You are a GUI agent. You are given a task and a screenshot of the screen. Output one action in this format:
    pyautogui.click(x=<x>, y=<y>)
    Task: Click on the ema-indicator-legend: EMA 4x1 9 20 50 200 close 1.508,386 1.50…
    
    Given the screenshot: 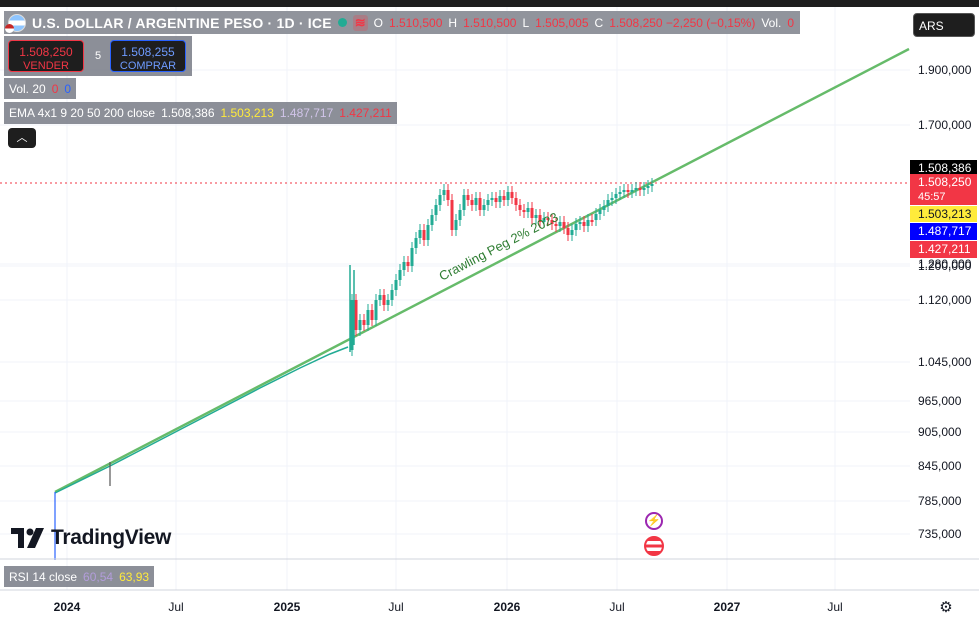 What is the action you would take?
    pyautogui.click(x=200, y=113)
    